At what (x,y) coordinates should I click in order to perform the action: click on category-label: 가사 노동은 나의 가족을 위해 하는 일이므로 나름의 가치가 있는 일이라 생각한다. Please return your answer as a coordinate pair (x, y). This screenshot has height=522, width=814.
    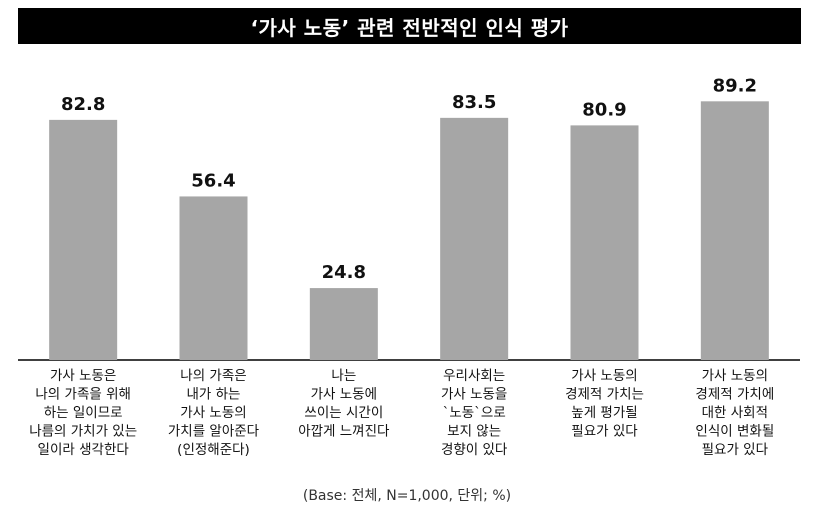
    Looking at the image, I should click on (83, 413).